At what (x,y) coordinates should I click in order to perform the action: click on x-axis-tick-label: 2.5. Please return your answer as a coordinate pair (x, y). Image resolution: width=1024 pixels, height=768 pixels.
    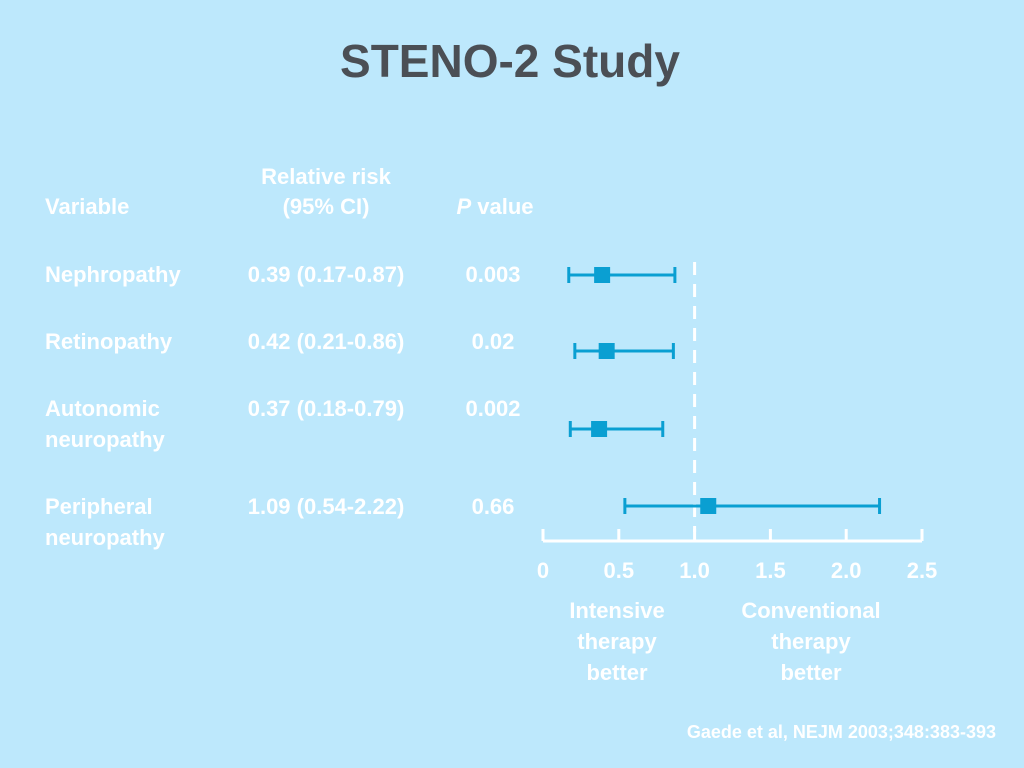
    Looking at the image, I should click on (922, 570).